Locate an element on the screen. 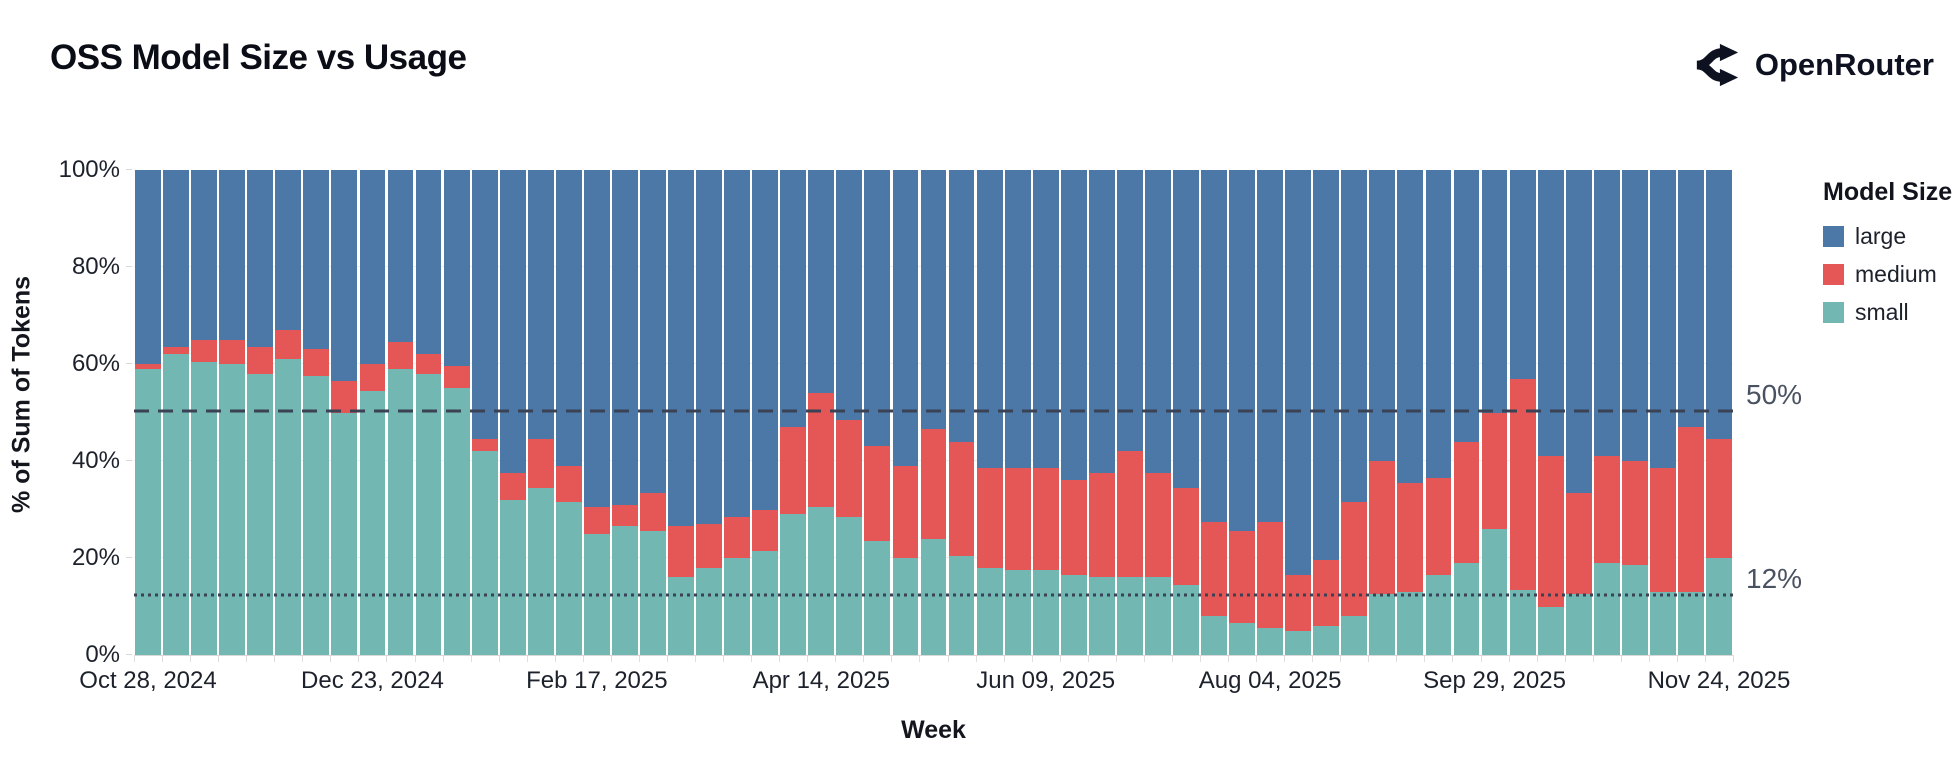  bar-sep-29-2025 is located at coordinates (1494, 412).